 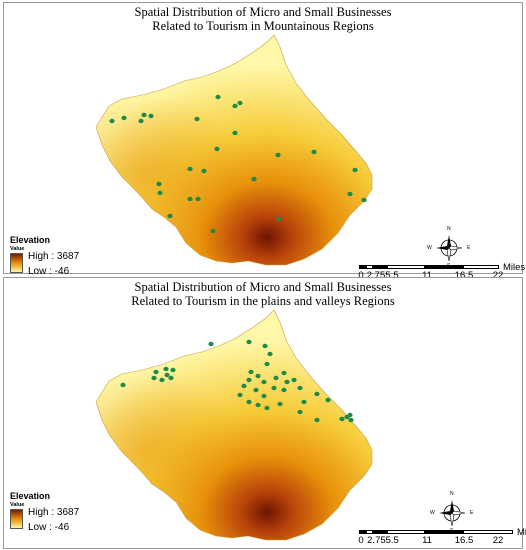 What do you see at coordinates (16, 519) in the screenshot?
I see `legend-color-ramp` at bounding box center [16, 519].